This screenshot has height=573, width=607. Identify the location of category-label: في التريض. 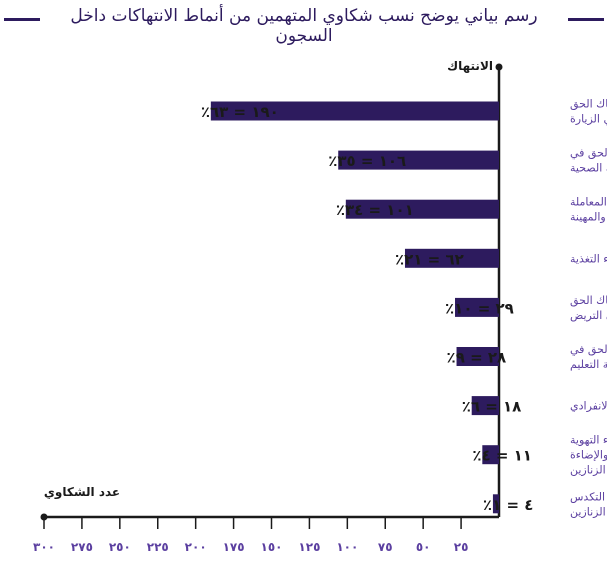
(588, 315).